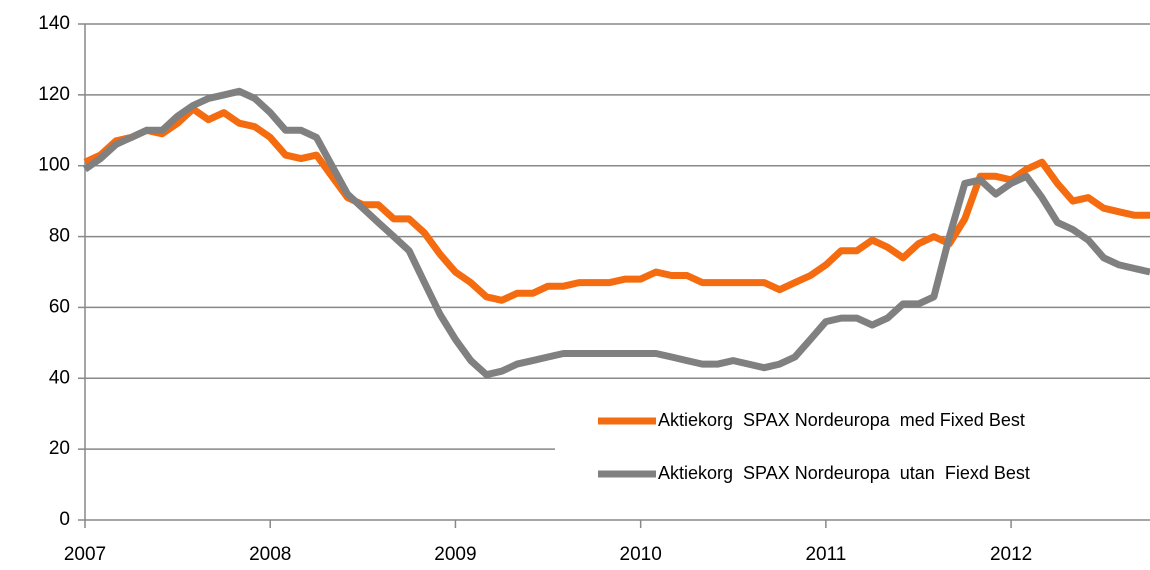 This screenshot has height=570, width=1150. Describe the element at coordinates (54, 94) in the screenshot. I see `y-tick-label: 120` at that location.